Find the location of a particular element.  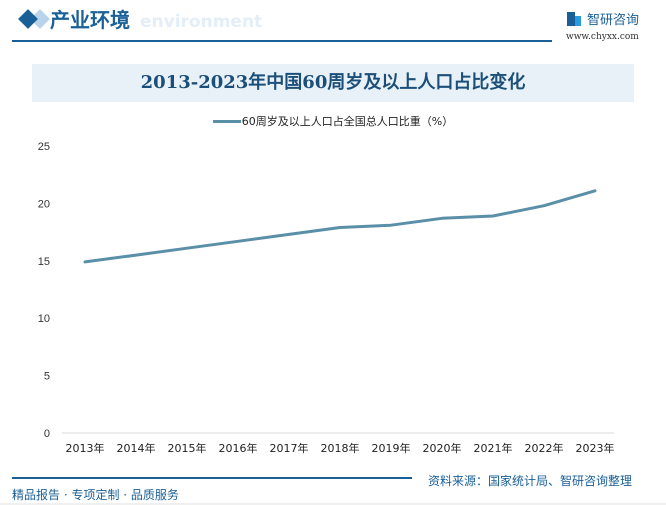

x-tick-label: 2015年 is located at coordinates (187, 448).